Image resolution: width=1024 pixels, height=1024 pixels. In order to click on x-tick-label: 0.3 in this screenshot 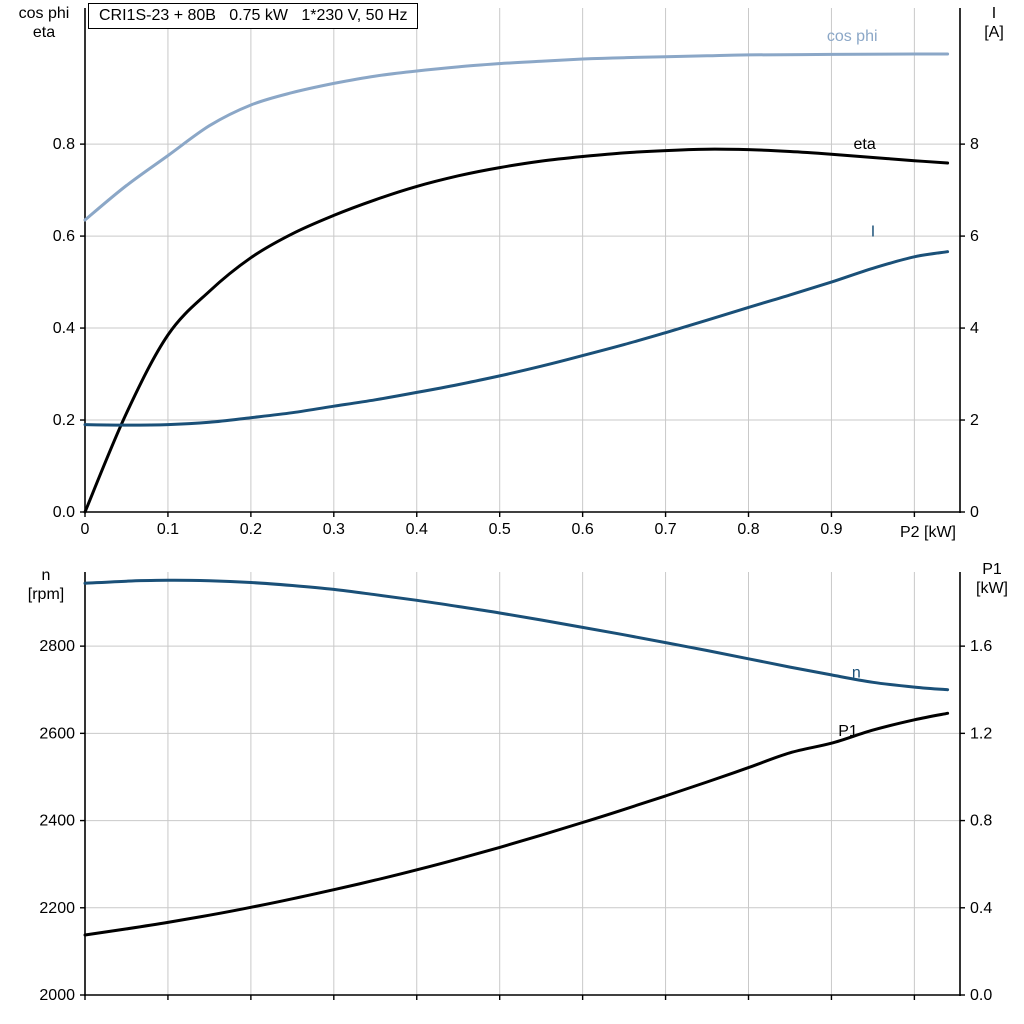, I will do `click(334, 529)`.